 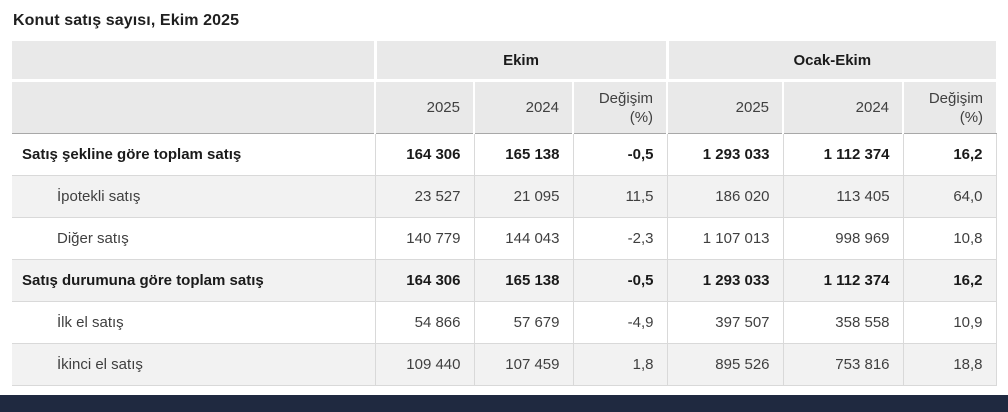 I want to click on cell-value: 18,8, so click(x=949, y=364).